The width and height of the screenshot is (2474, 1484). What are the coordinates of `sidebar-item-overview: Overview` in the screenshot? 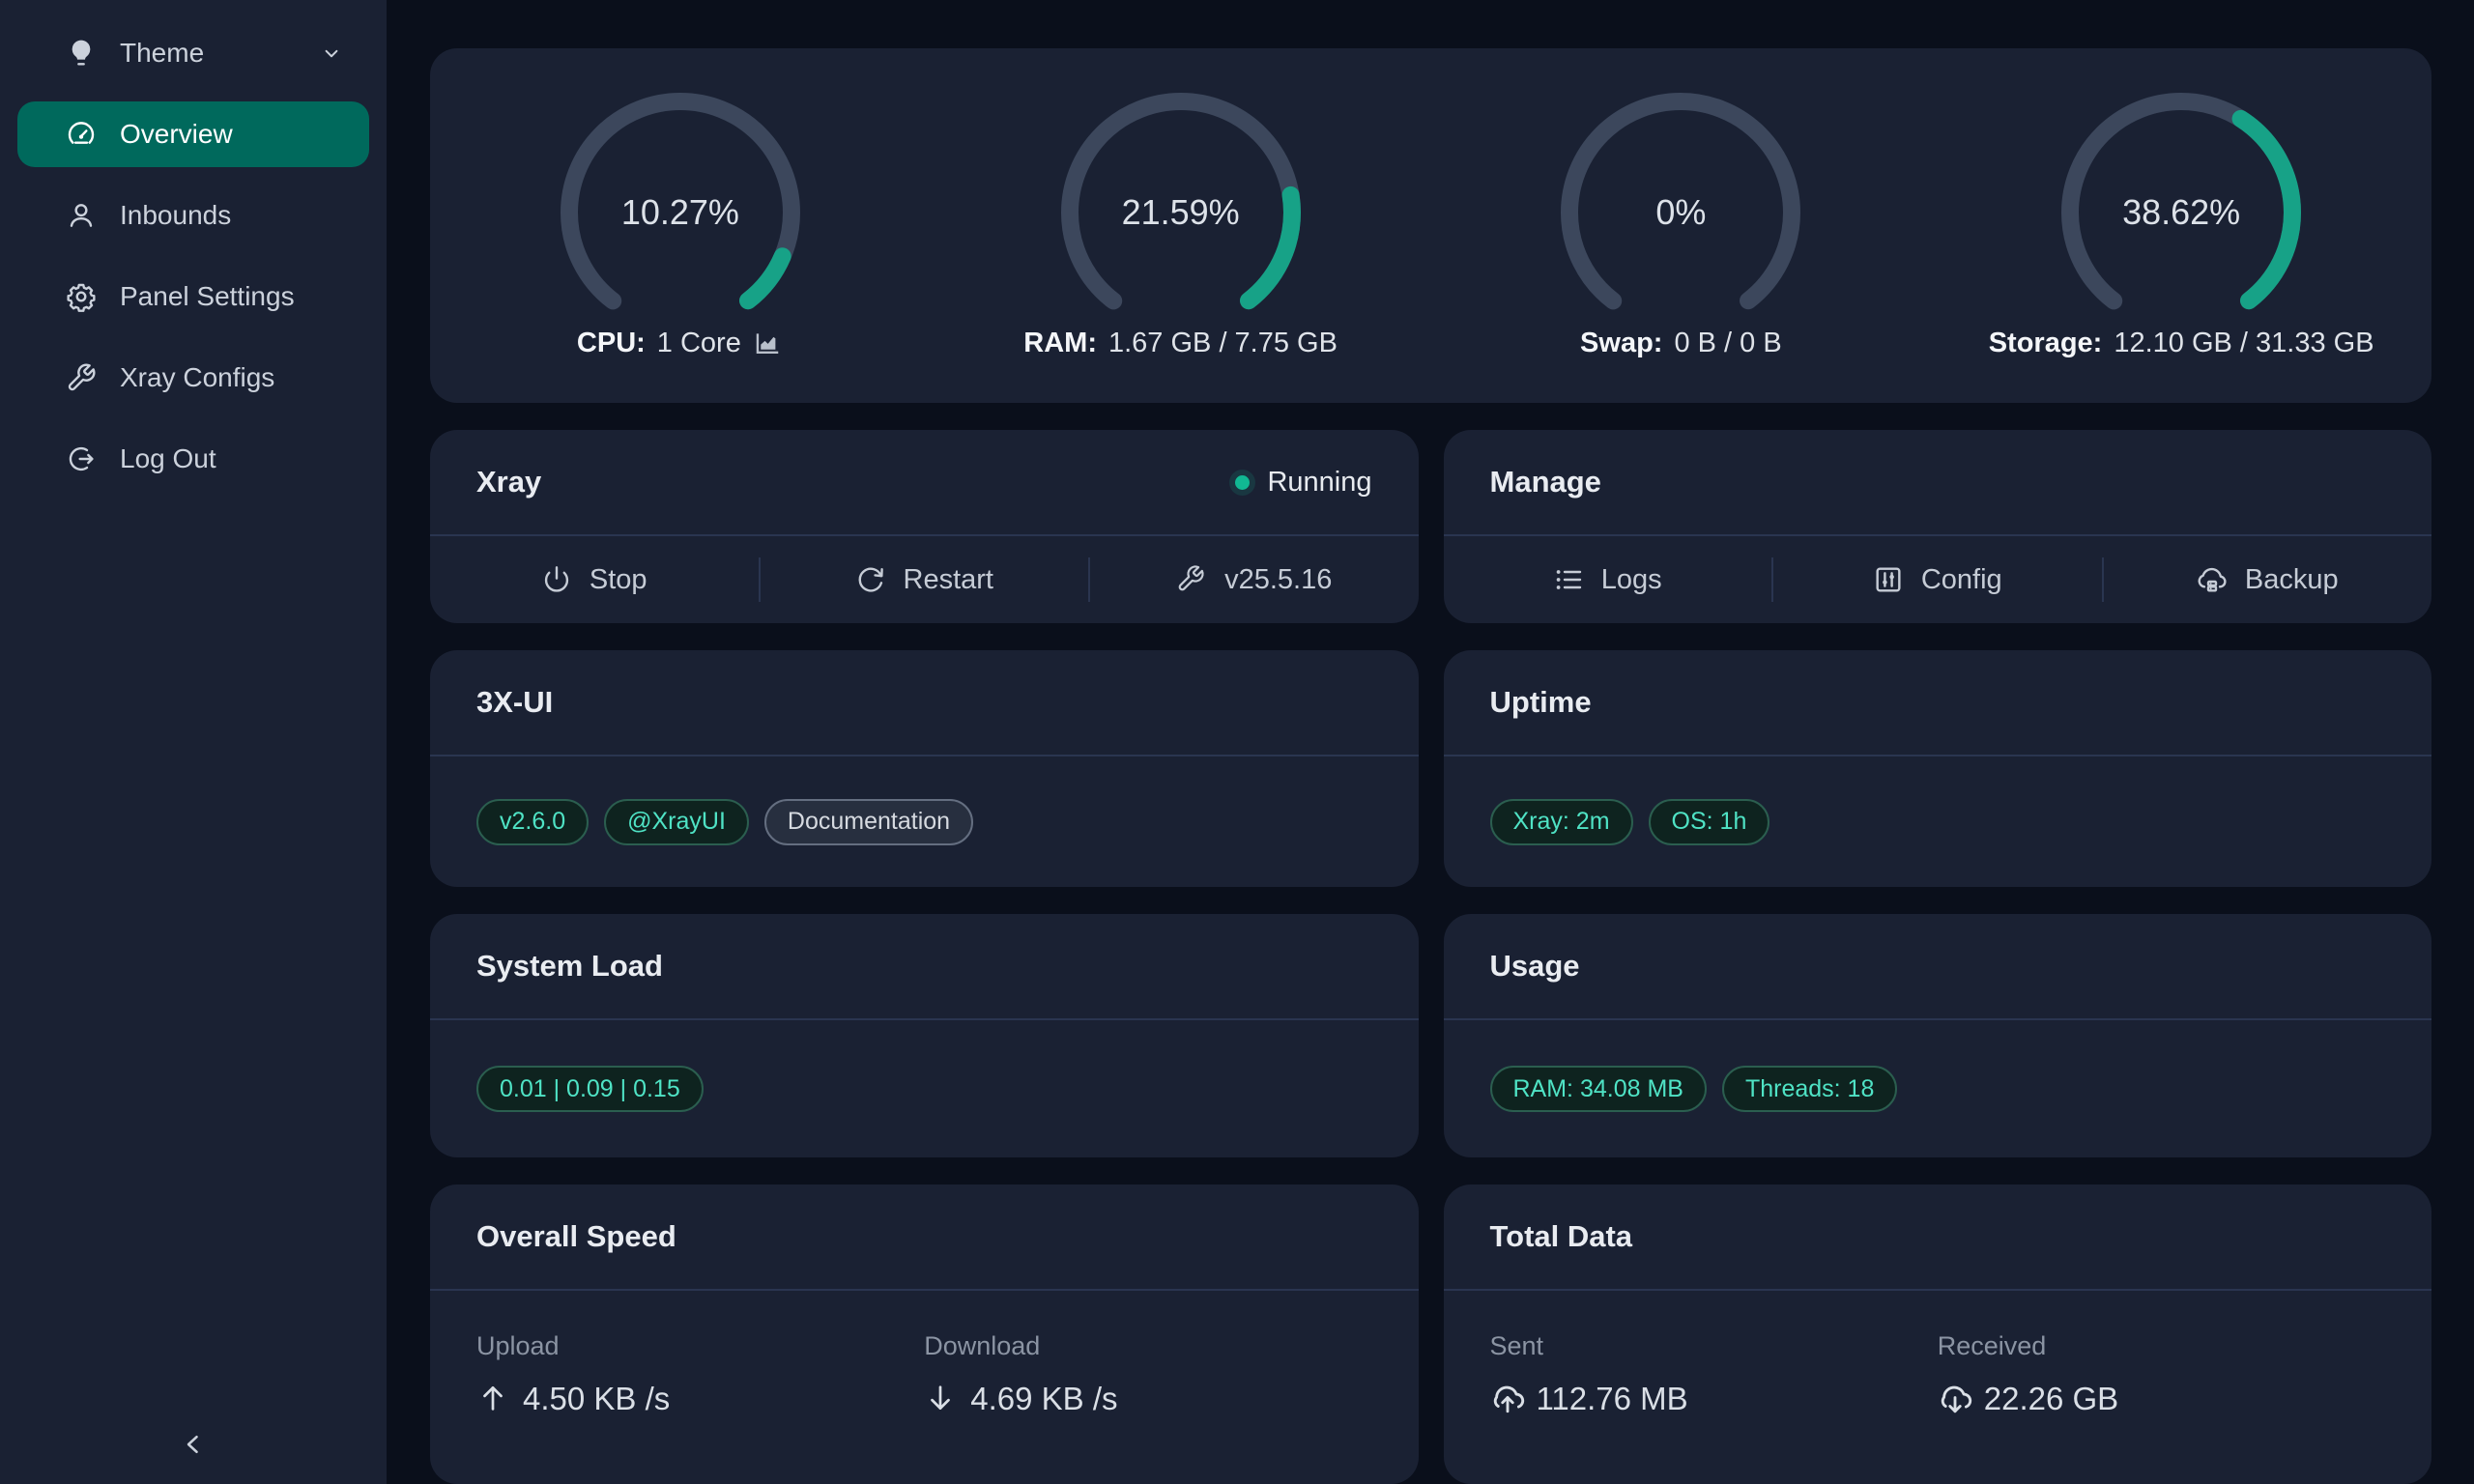 It's located at (193, 134).